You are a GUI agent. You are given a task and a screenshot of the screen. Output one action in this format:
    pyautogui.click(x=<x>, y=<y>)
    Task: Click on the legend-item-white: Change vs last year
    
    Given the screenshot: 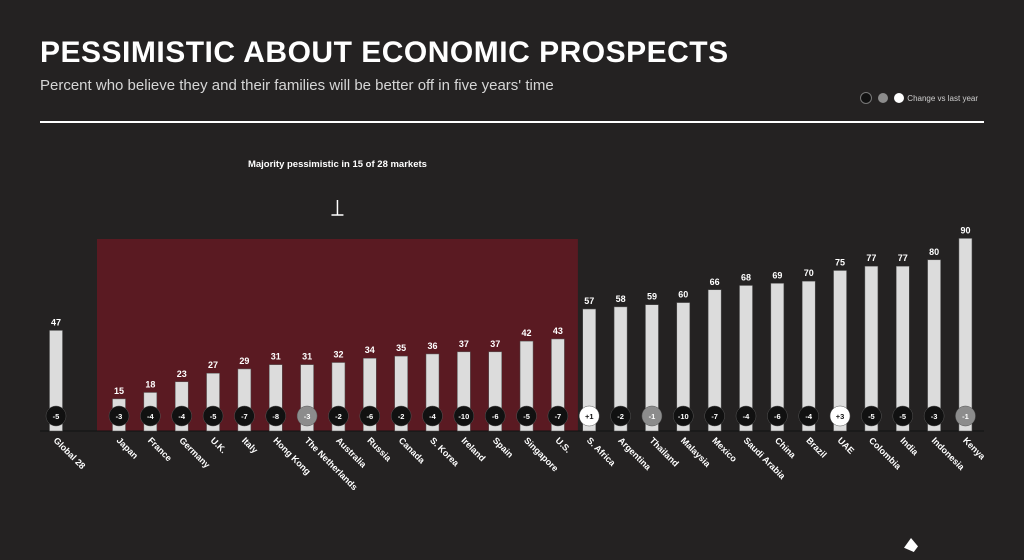 What is the action you would take?
    pyautogui.click(x=936, y=98)
    